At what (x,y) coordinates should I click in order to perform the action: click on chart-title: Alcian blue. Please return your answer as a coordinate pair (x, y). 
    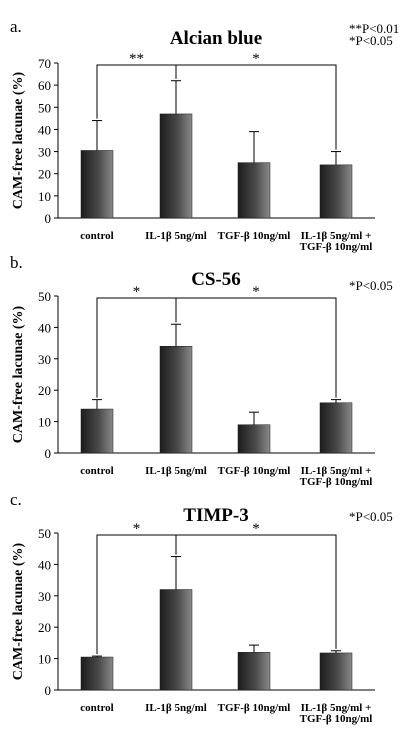
    Looking at the image, I should click on (216, 38).